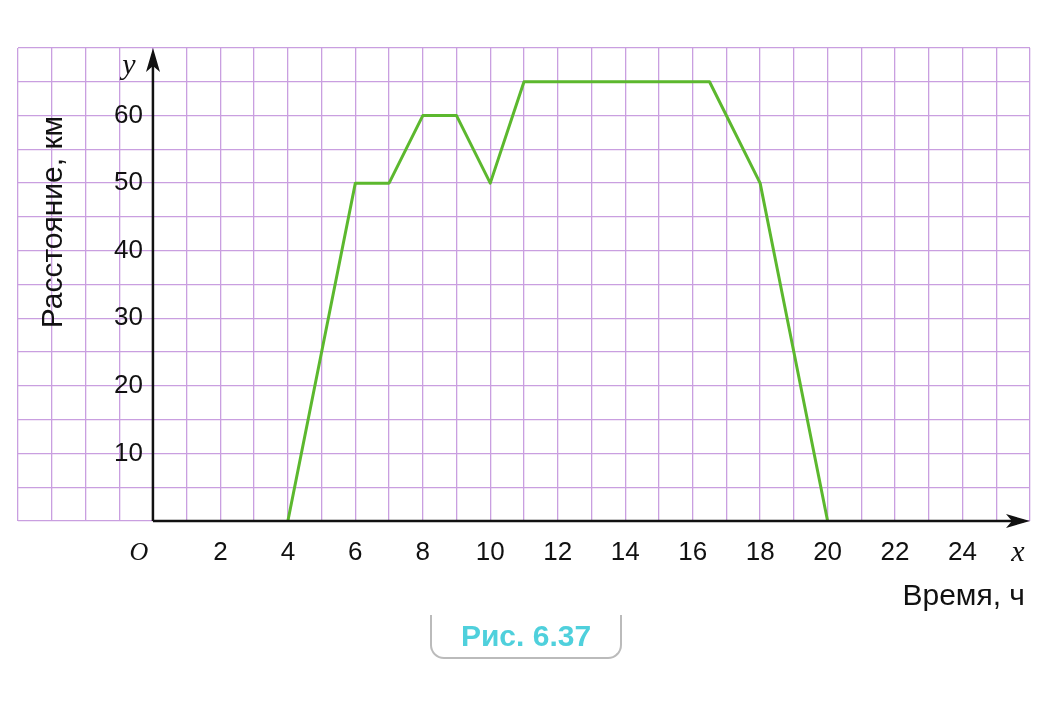 The image size is (1047, 714). Describe the element at coordinates (1018, 550) in the screenshot. I see `text: x` at that location.